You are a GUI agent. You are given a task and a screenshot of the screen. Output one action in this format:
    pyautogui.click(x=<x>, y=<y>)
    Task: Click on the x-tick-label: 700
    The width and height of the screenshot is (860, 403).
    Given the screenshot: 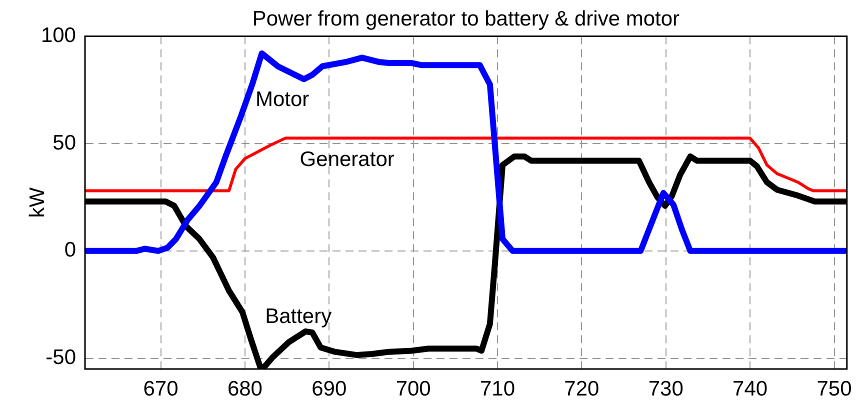 What is the action you would take?
    pyautogui.click(x=413, y=388)
    